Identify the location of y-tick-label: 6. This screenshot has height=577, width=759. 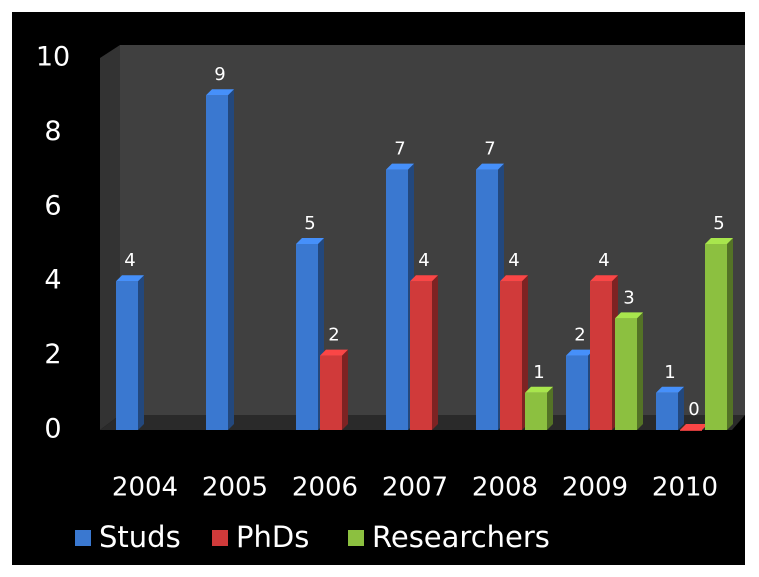
(52, 205).